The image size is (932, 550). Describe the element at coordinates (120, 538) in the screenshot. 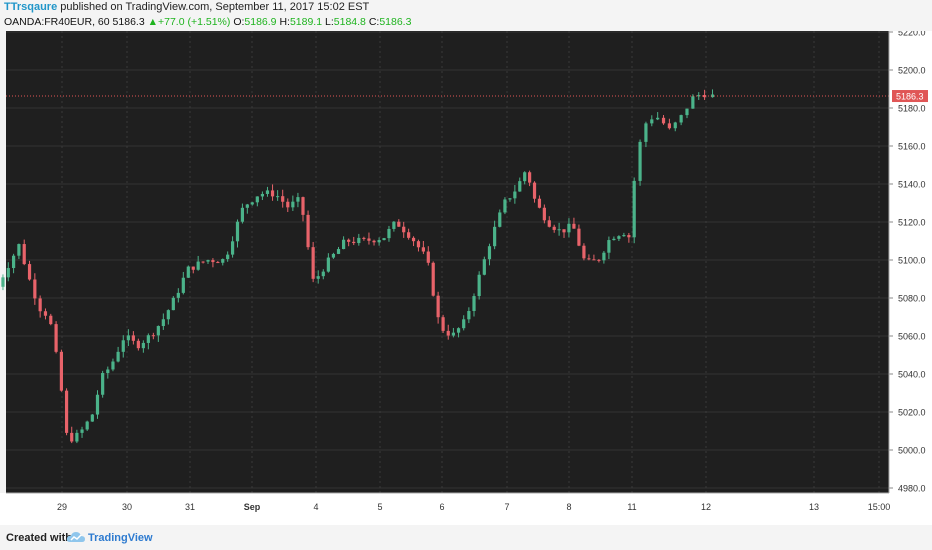

I see `tradingview-brand: TradingView` at that location.